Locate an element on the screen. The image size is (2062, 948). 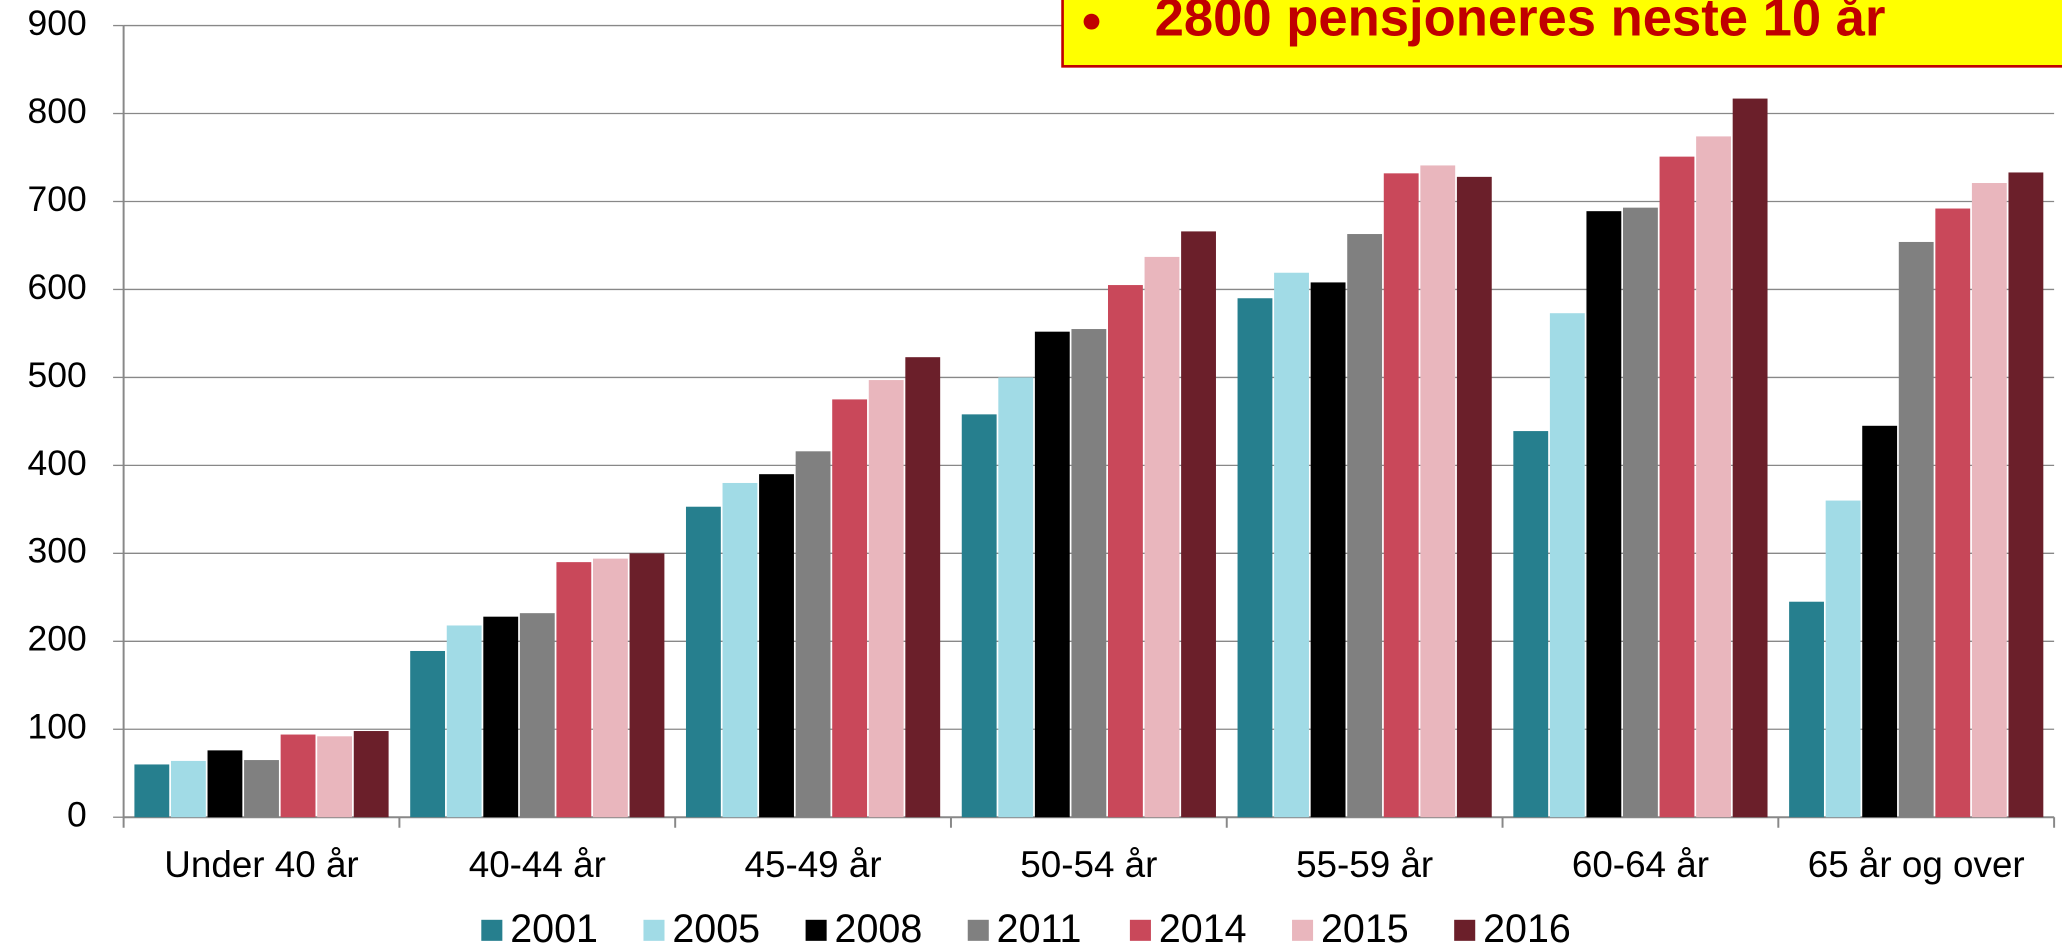
x-tick-label: 55-59 år is located at coordinates (1364, 864).